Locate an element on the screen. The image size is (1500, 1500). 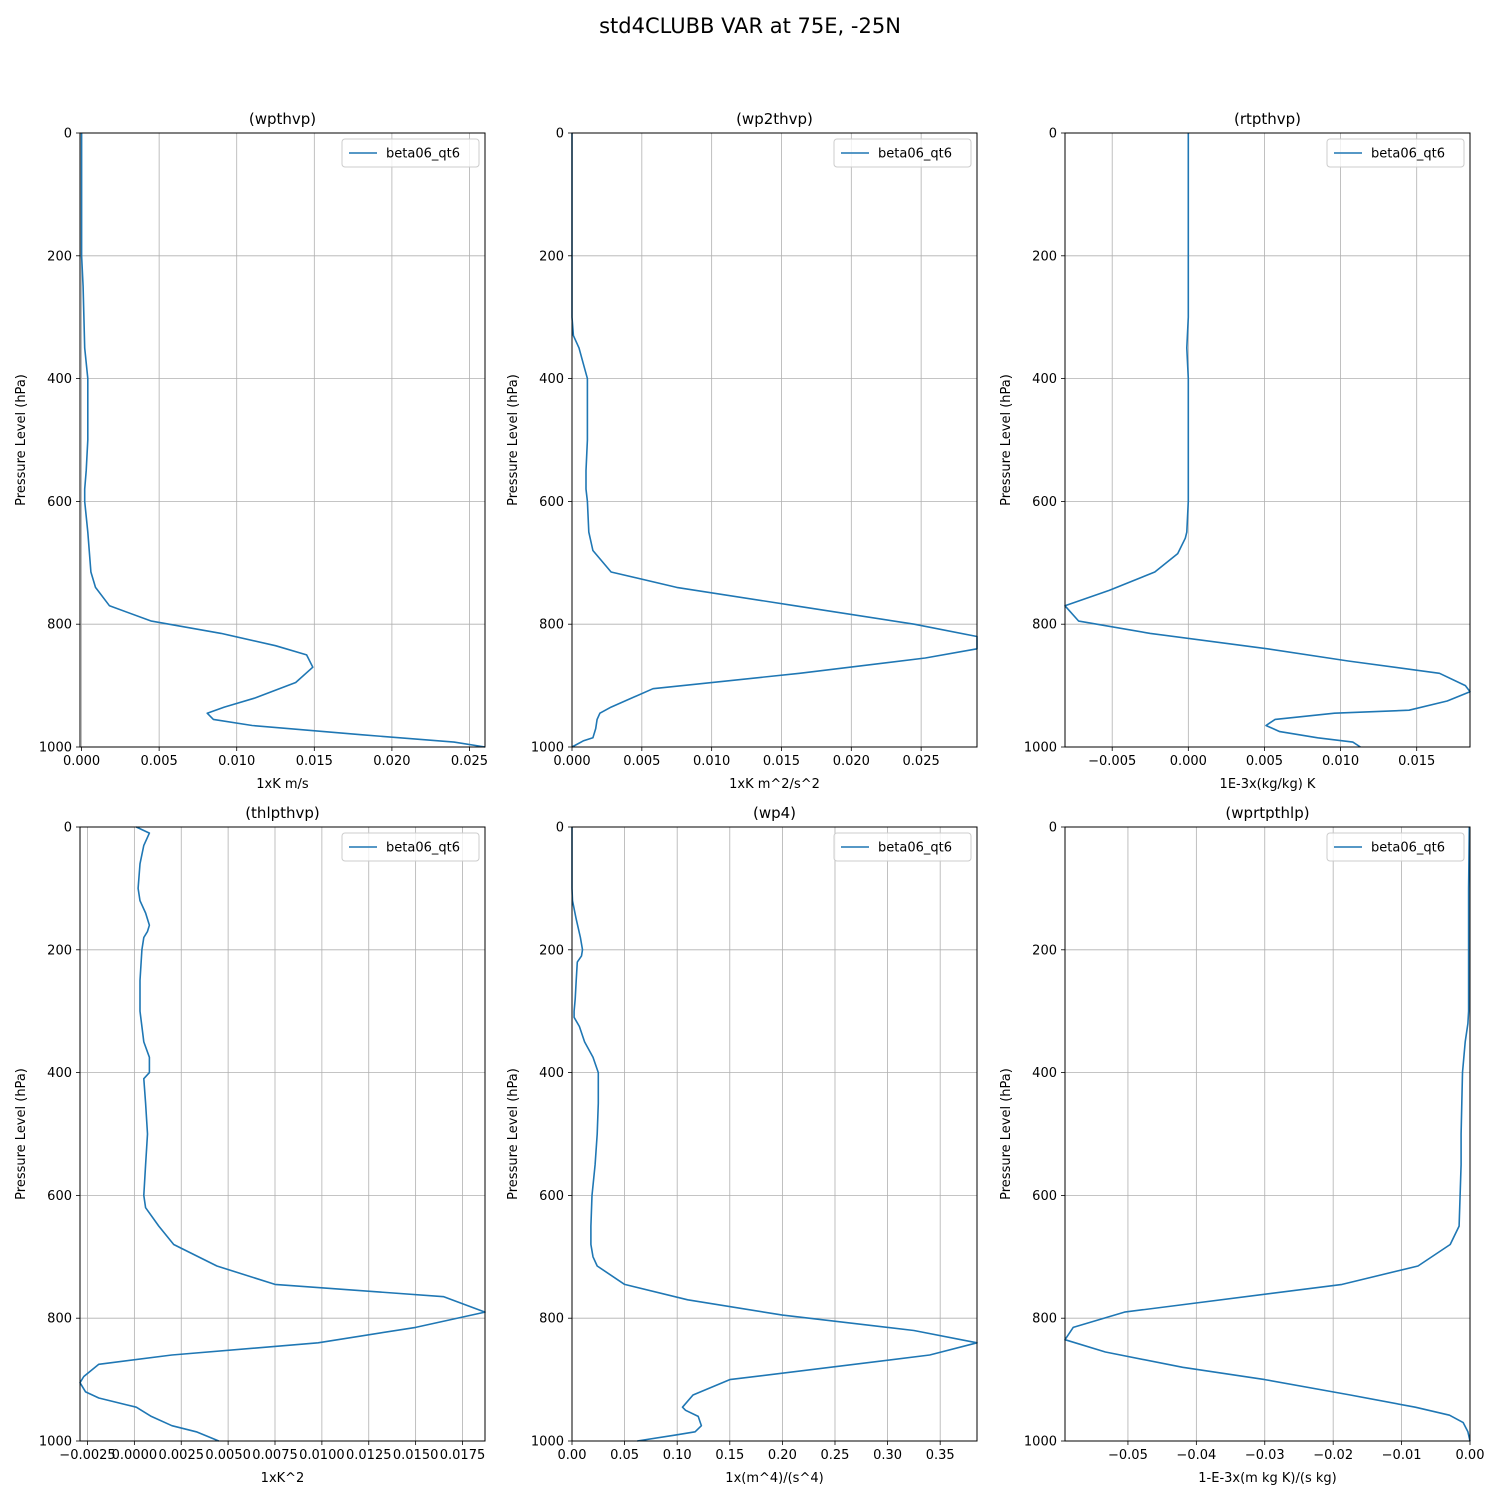
x-tick-label: 0.15 is located at coordinates (729, 1455).